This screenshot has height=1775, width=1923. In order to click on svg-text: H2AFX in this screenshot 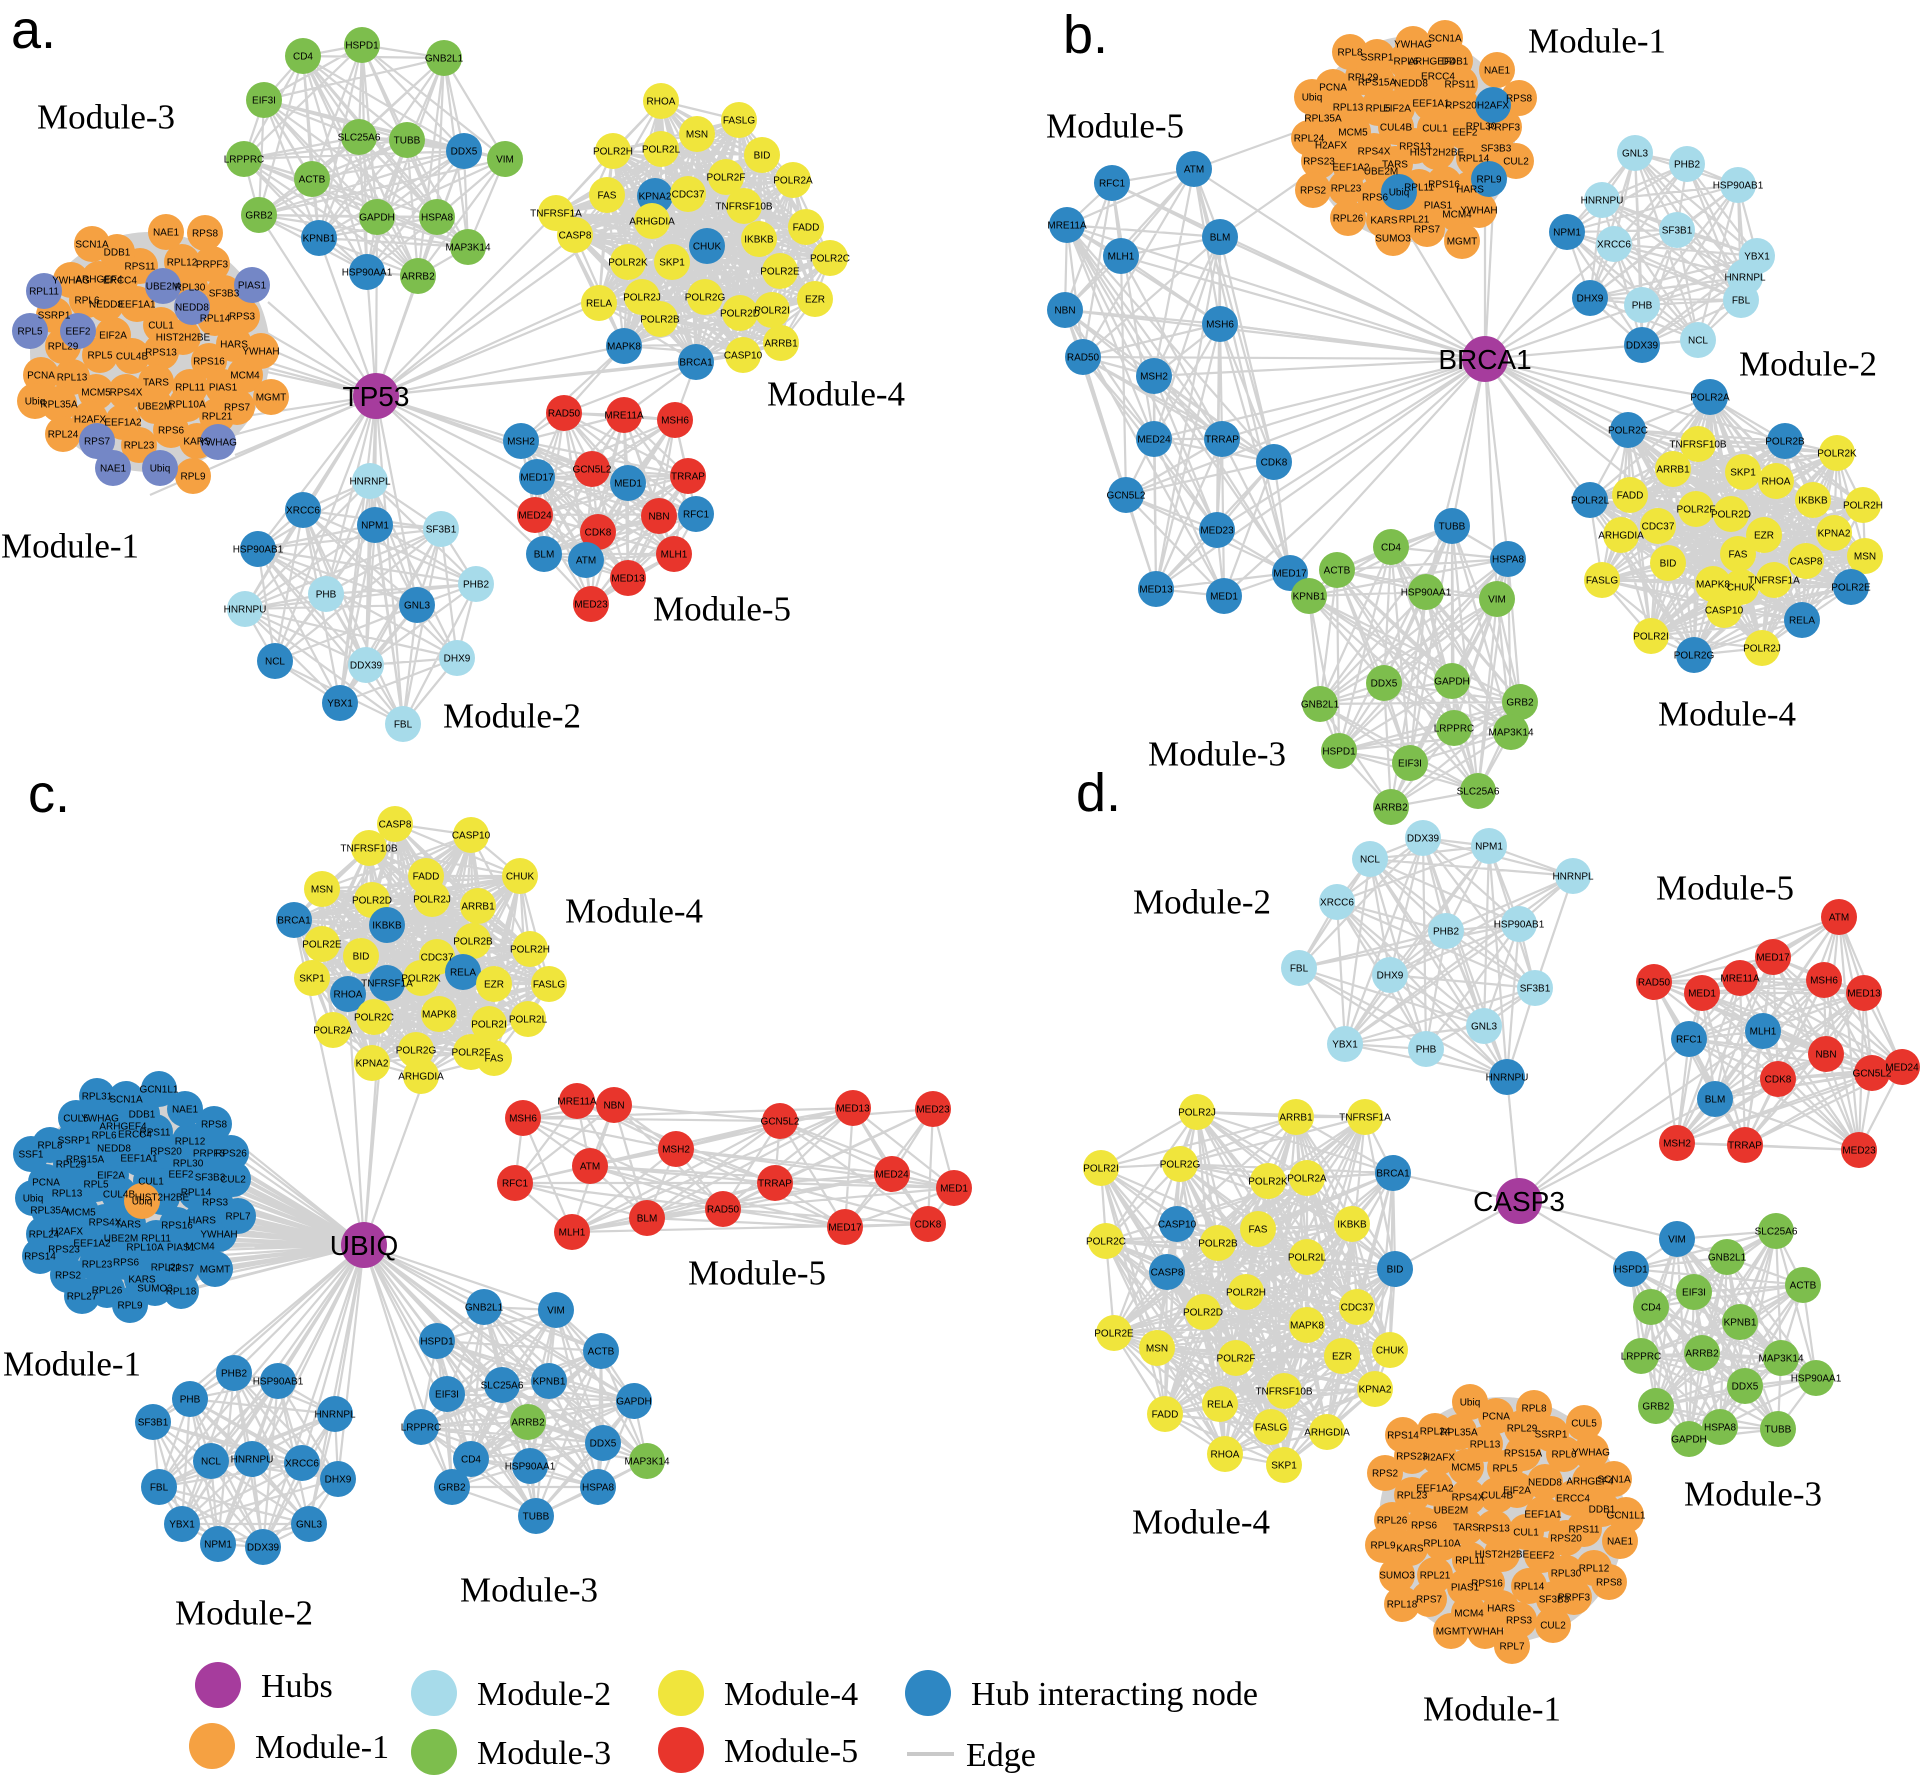, I will do `click(90, 420)`.